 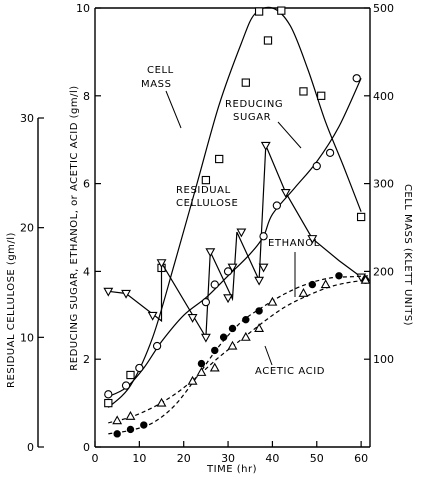 What do you see at coordinates (268, 355) in the screenshot?
I see `acetic-acid-leader` at bounding box center [268, 355].